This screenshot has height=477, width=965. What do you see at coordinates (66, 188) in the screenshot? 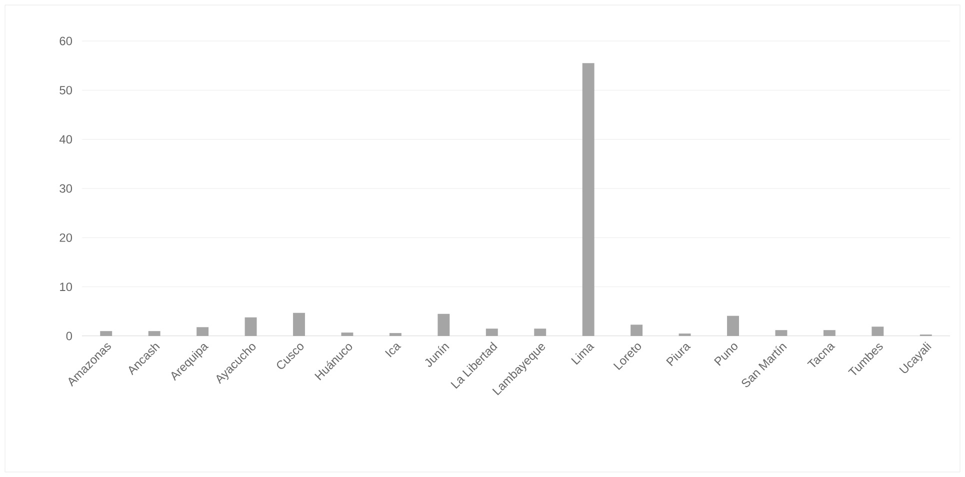
I see `y-tick-label: 30` at bounding box center [66, 188].